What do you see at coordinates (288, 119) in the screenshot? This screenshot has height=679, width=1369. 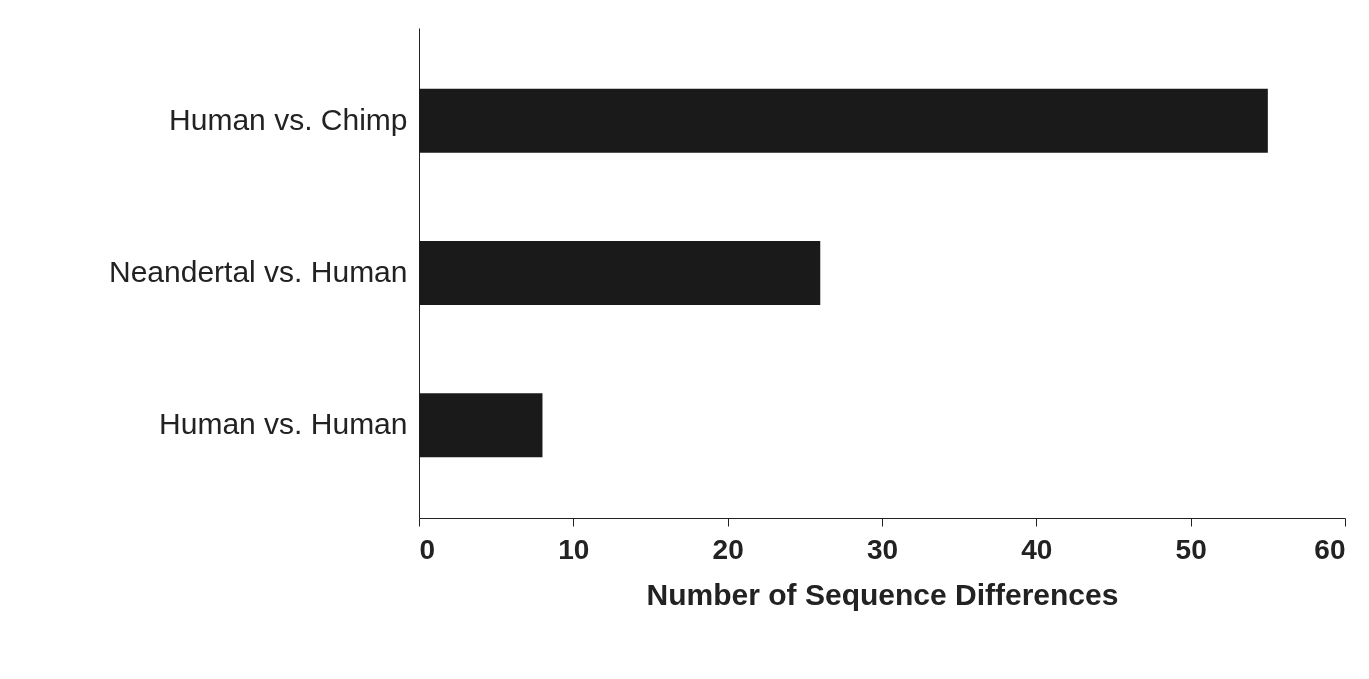 I see `y-tick-label: Human vs. Chimp` at bounding box center [288, 119].